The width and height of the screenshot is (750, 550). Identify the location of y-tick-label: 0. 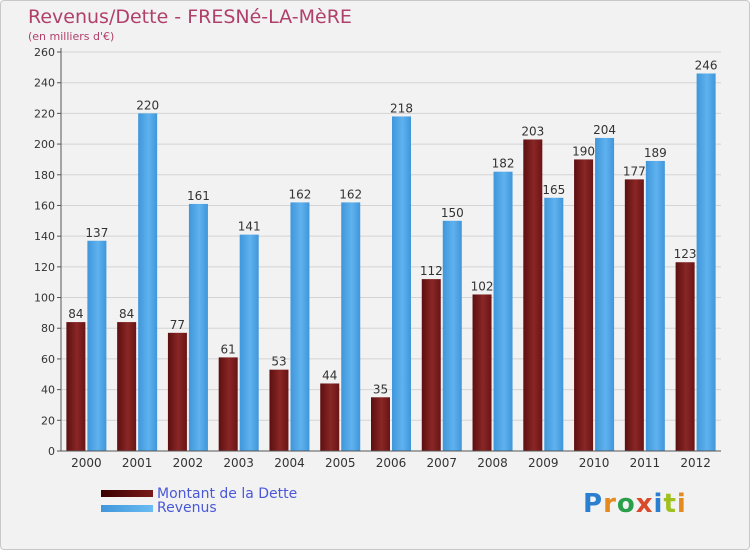
(51, 451).